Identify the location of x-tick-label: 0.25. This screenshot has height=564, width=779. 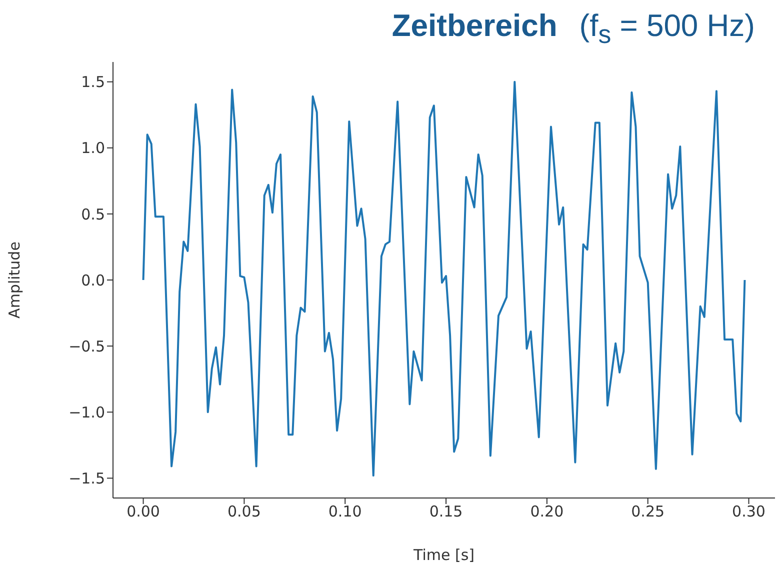
(648, 511).